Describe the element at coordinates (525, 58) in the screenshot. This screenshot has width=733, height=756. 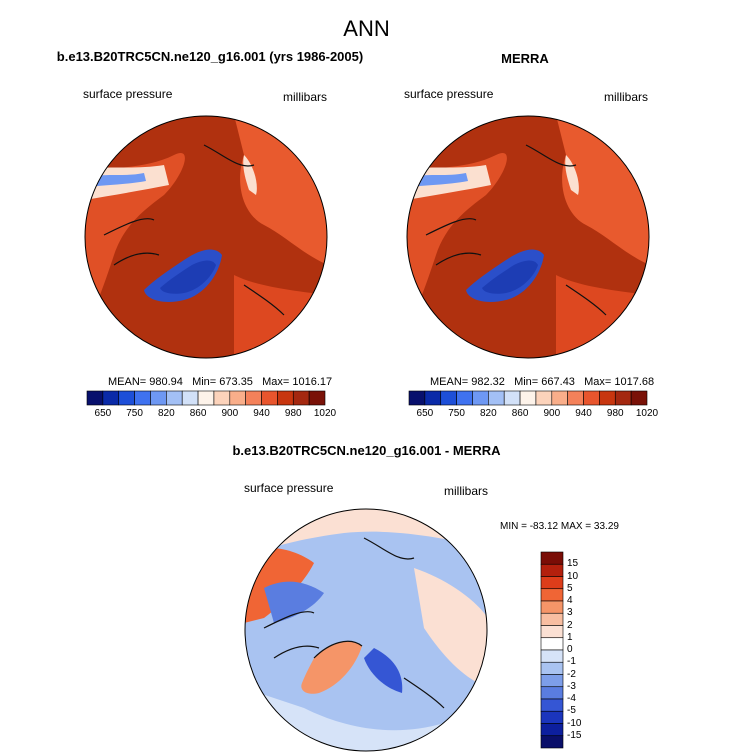
I see `panel-title-obs: MERRA` at that location.